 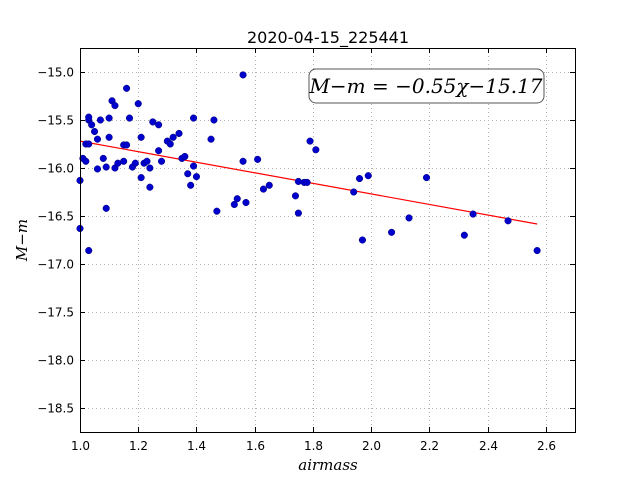 What do you see at coordinates (22, 240) in the screenshot?
I see `y-axis-label: M−m` at bounding box center [22, 240].